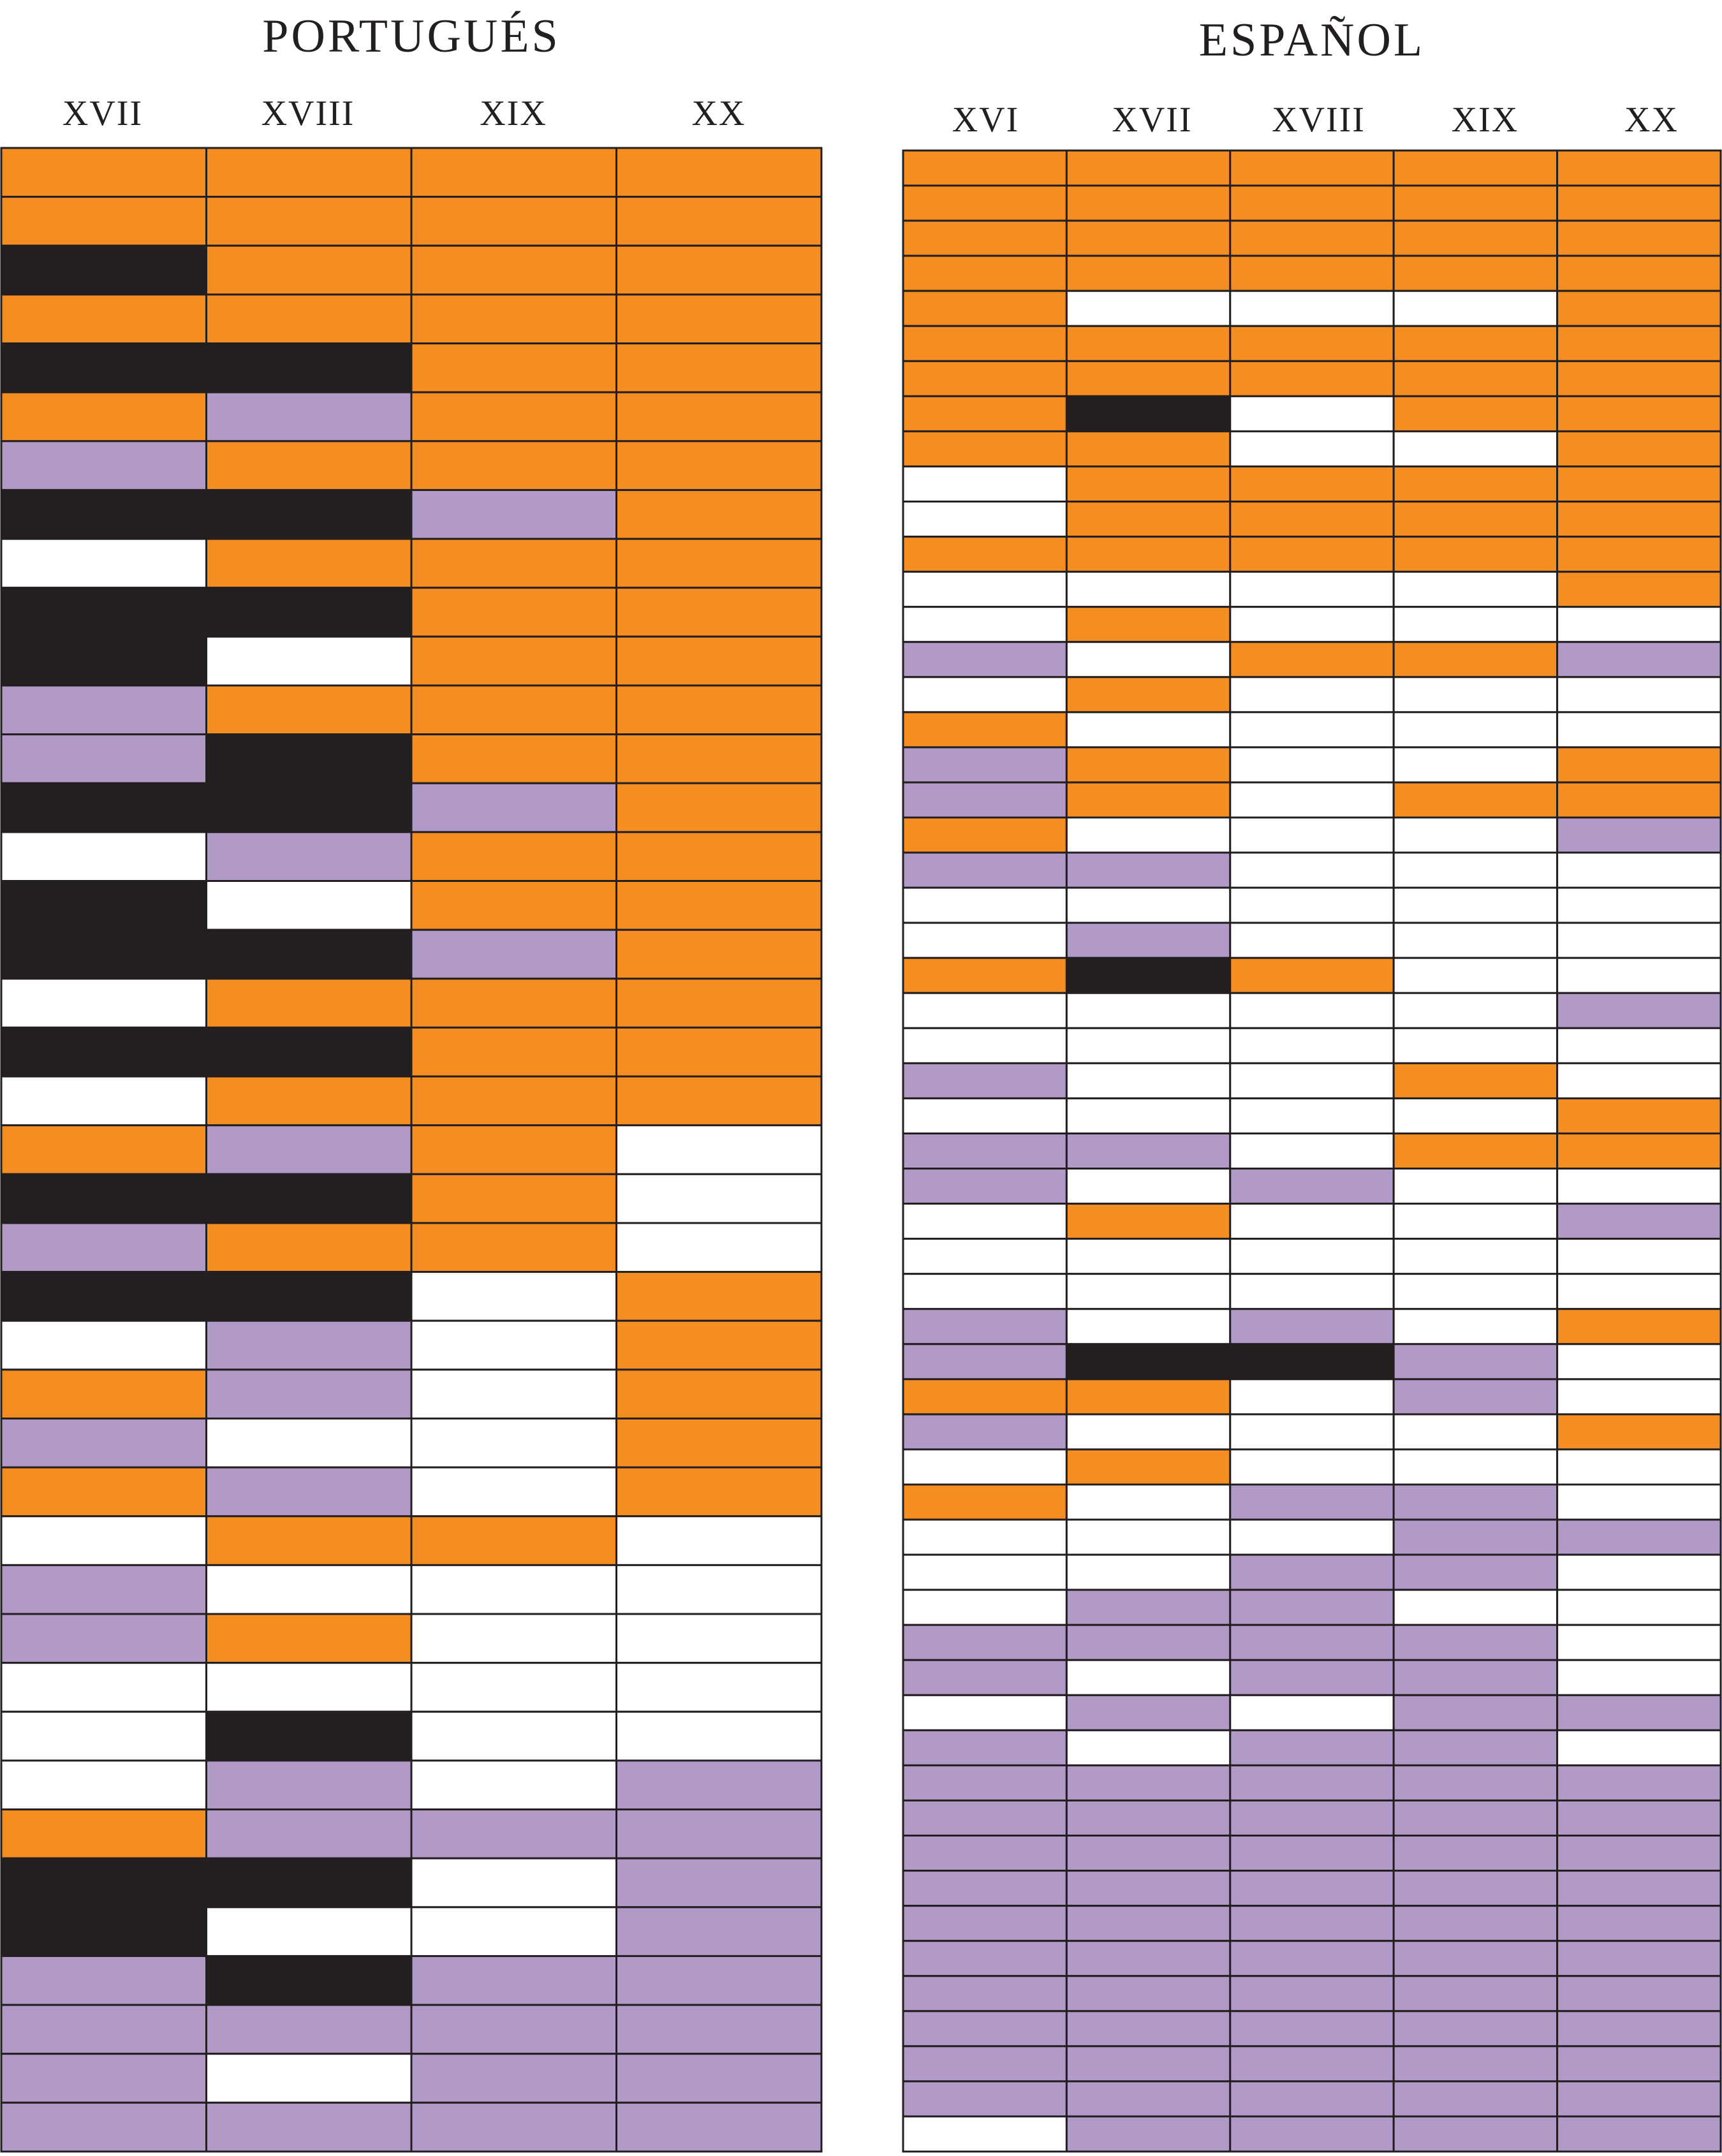 The height and width of the screenshot is (2156, 1722). Describe the element at coordinates (985, 835) in the screenshot. I see `es-cell-r20-c1` at that location.